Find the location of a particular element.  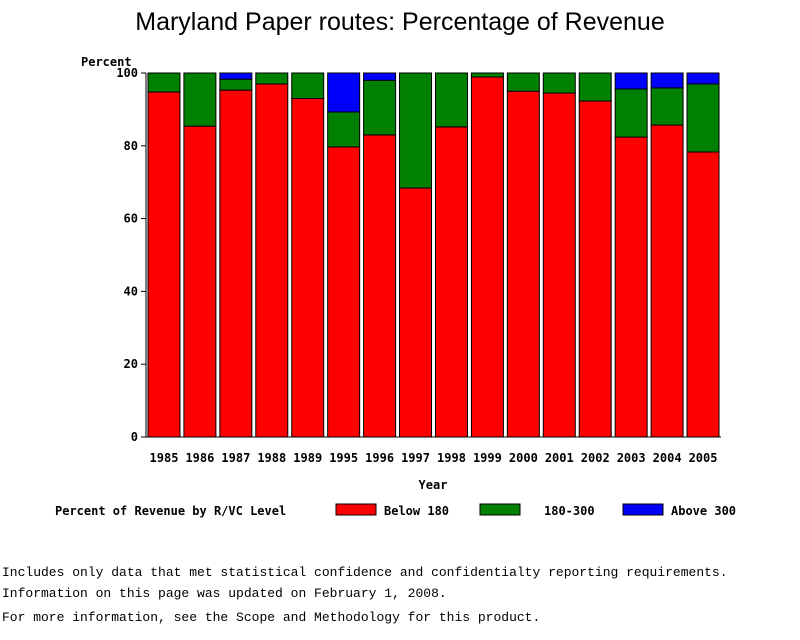

y-tick-label: 20 is located at coordinates (131, 364).